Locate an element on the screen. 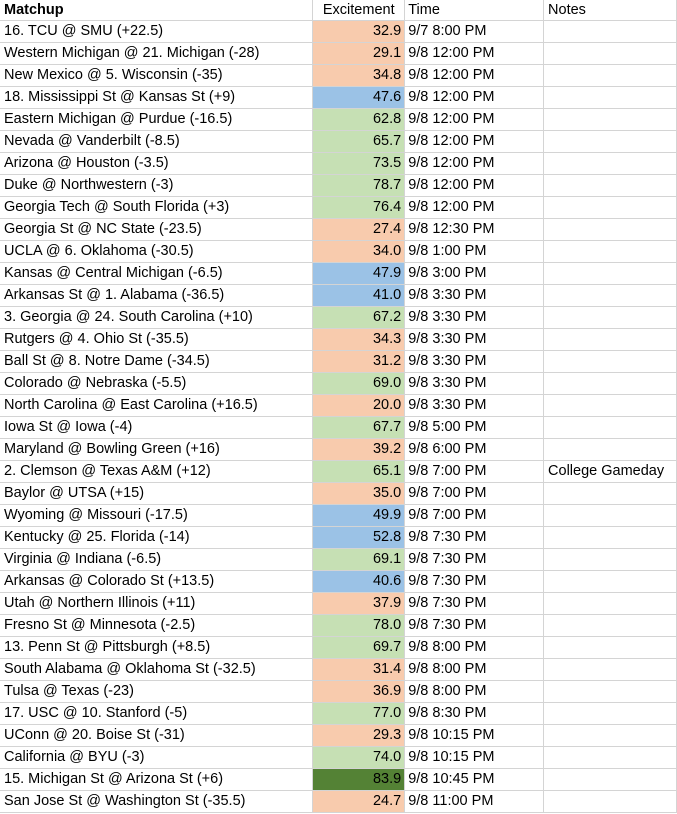  matchup-cell: 2. Clemson @ Texas A&M (+12) is located at coordinates (157, 471).